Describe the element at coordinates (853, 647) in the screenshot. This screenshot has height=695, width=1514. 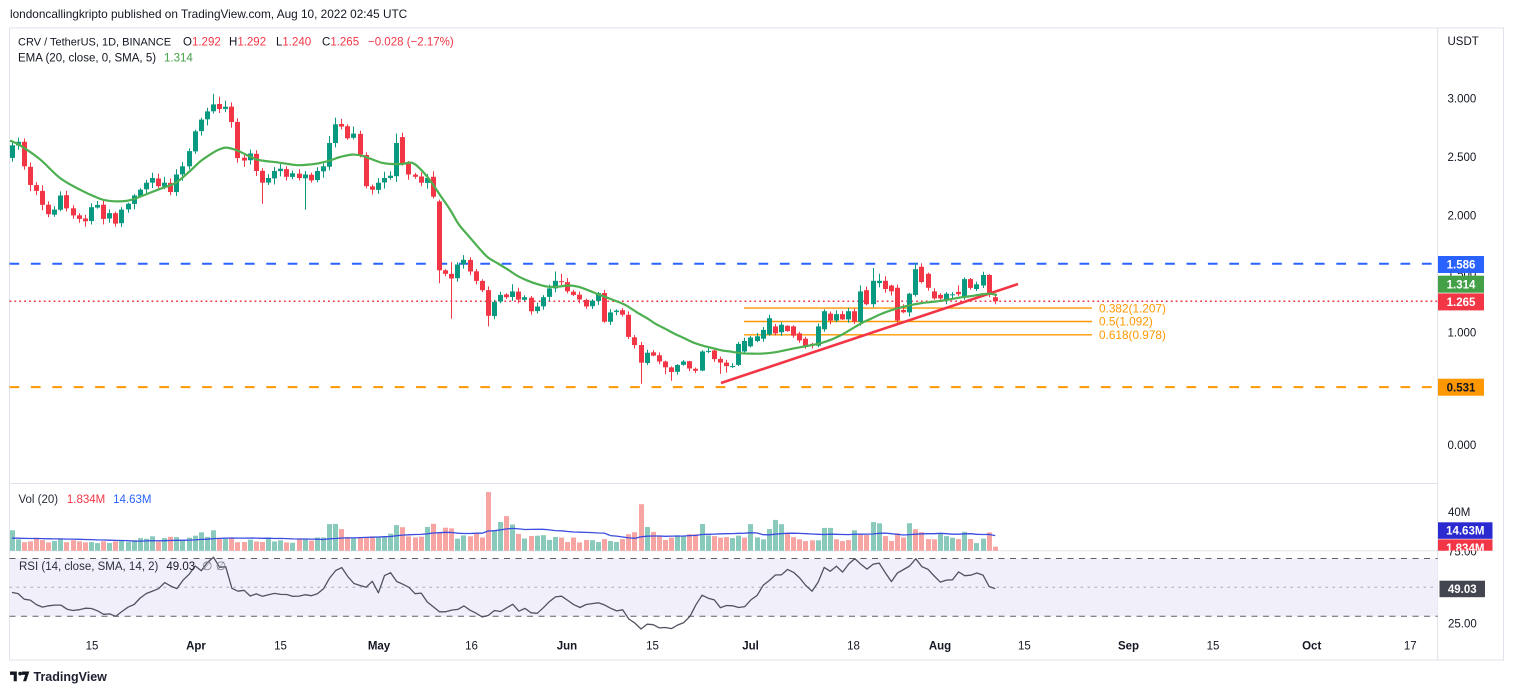
I see `svg-text: 18` at that location.